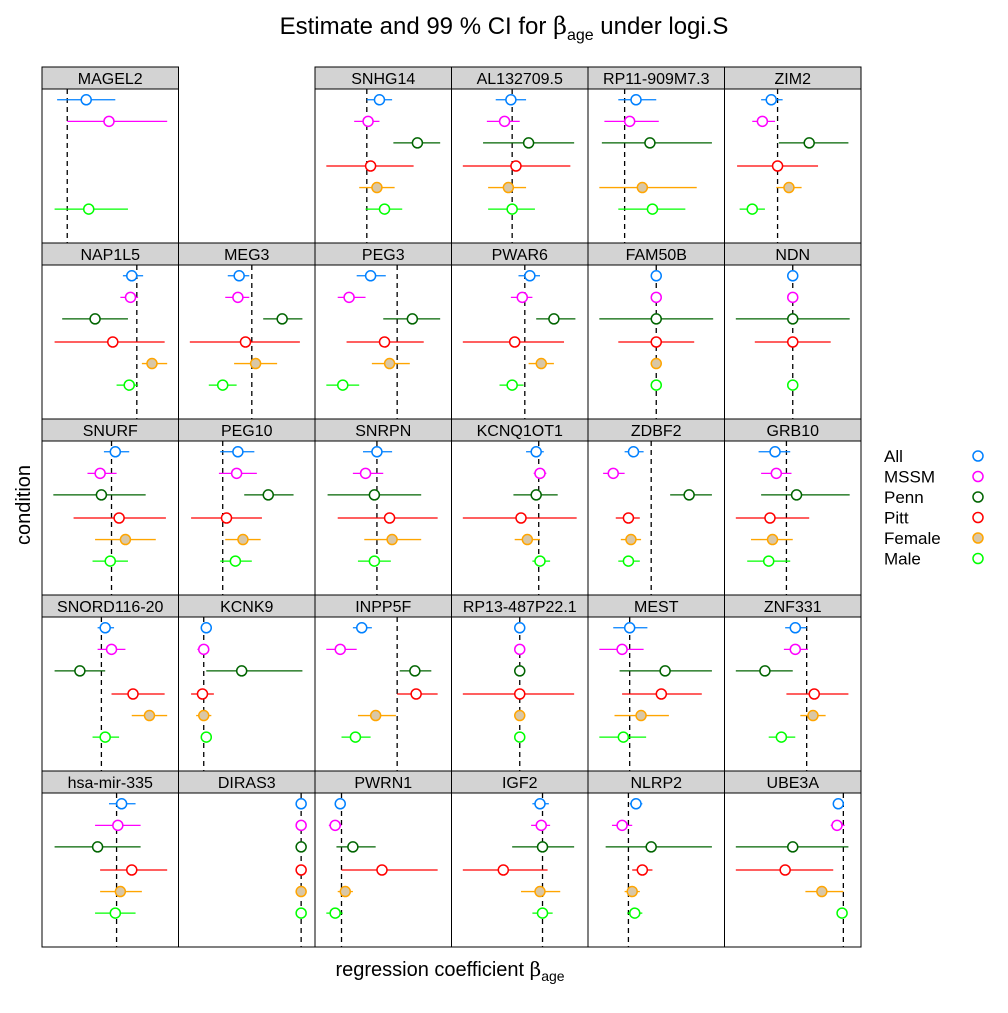  What do you see at coordinates (520, 683) in the screenshot?
I see `panel-RP13-487P22.1: RP13-487P22.1` at bounding box center [520, 683].